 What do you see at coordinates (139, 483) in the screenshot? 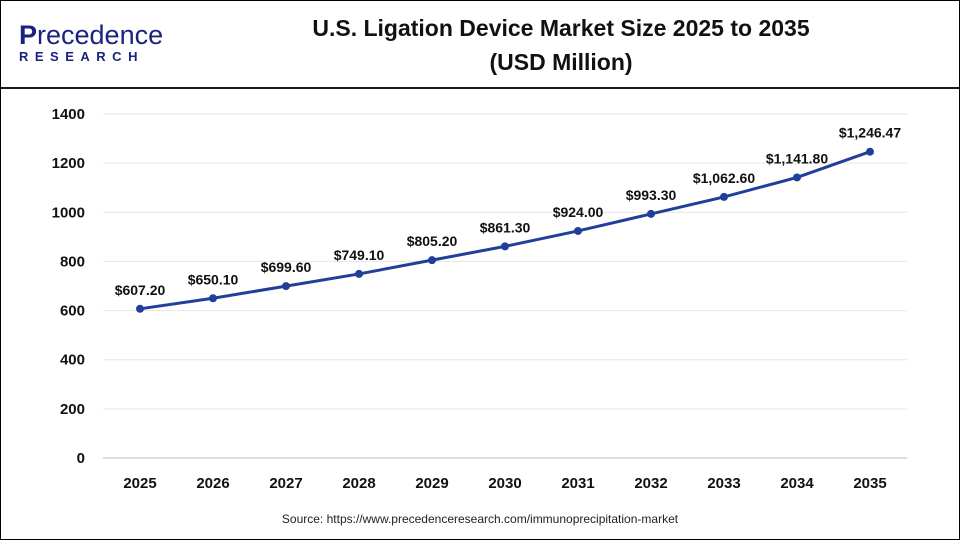
I see `x-tick-label: 2025` at bounding box center [139, 483].